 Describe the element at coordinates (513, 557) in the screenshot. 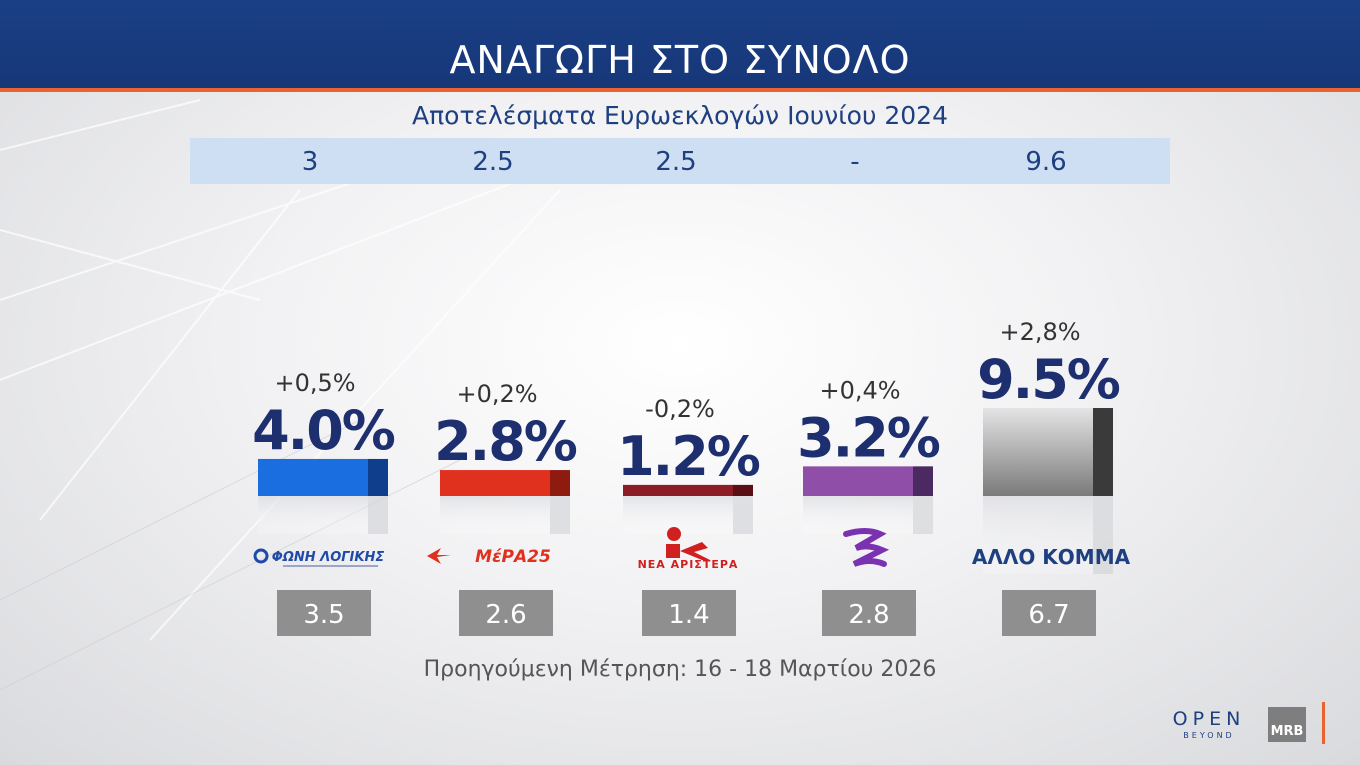

I see `category-label: ΜέΡΑ25` at that location.